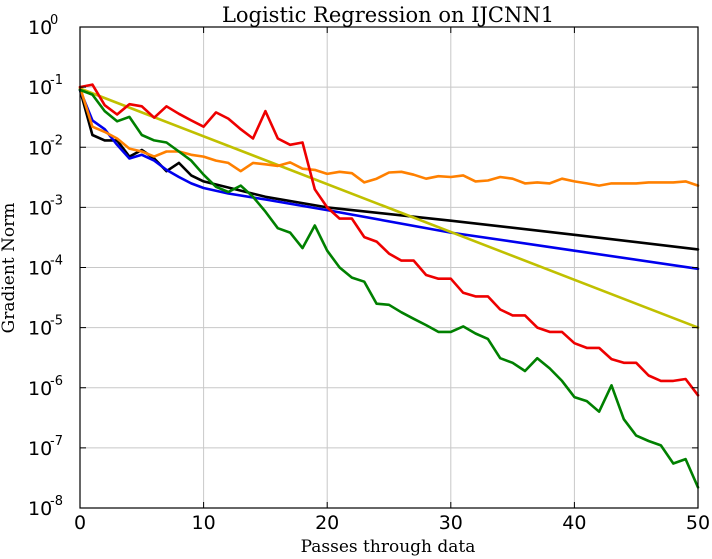  I want to click on x-axis-label: Passes through data, so click(388, 547).